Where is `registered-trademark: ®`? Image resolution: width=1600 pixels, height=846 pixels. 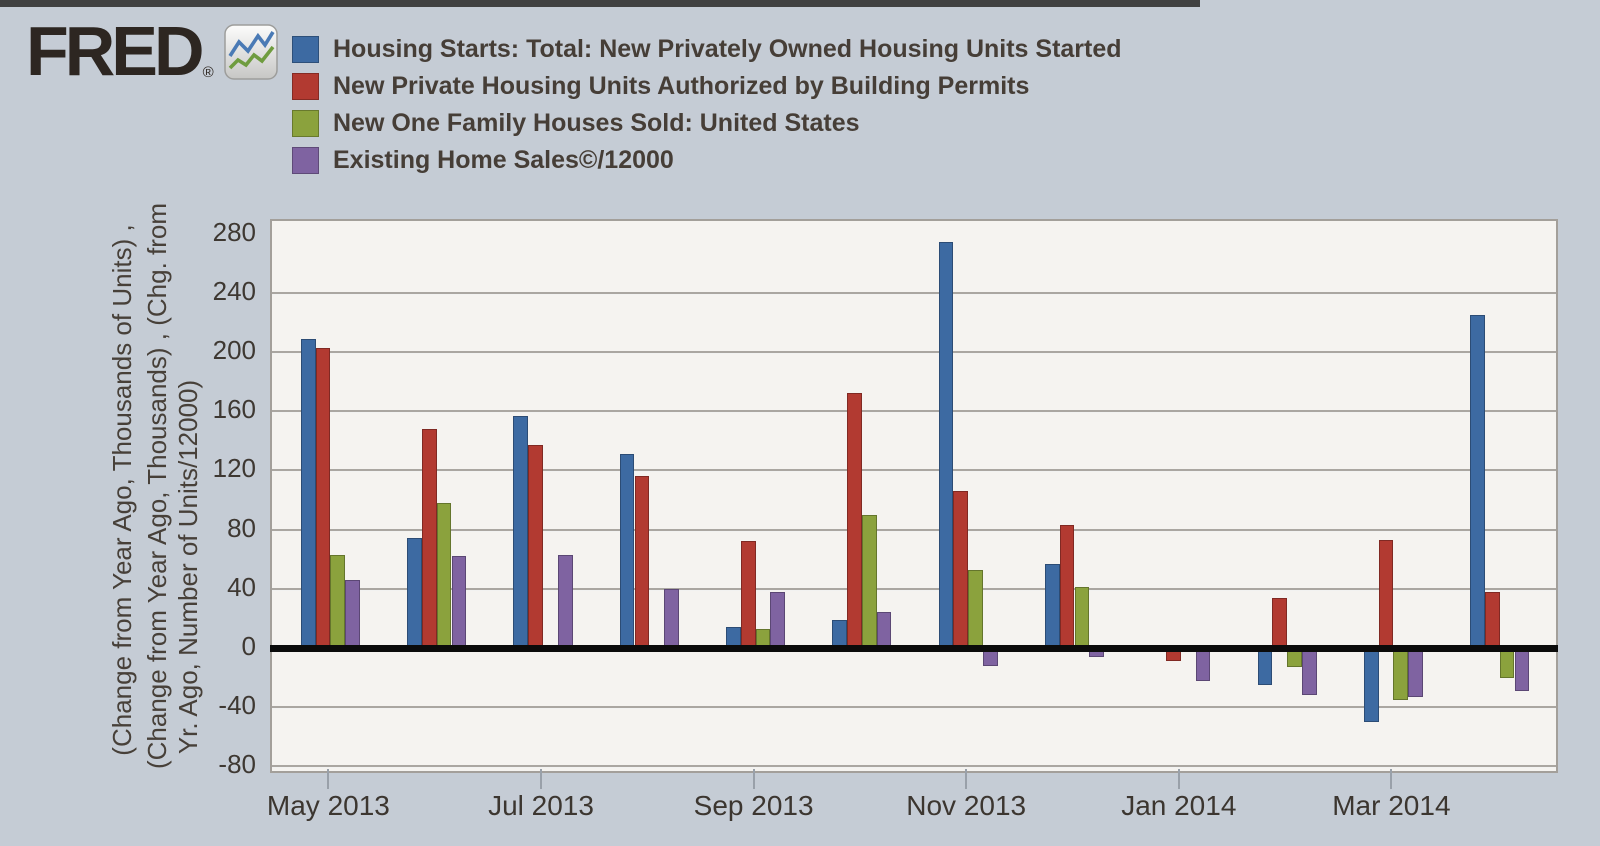
registered-trademark: ® is located at coordinates (208, 72).